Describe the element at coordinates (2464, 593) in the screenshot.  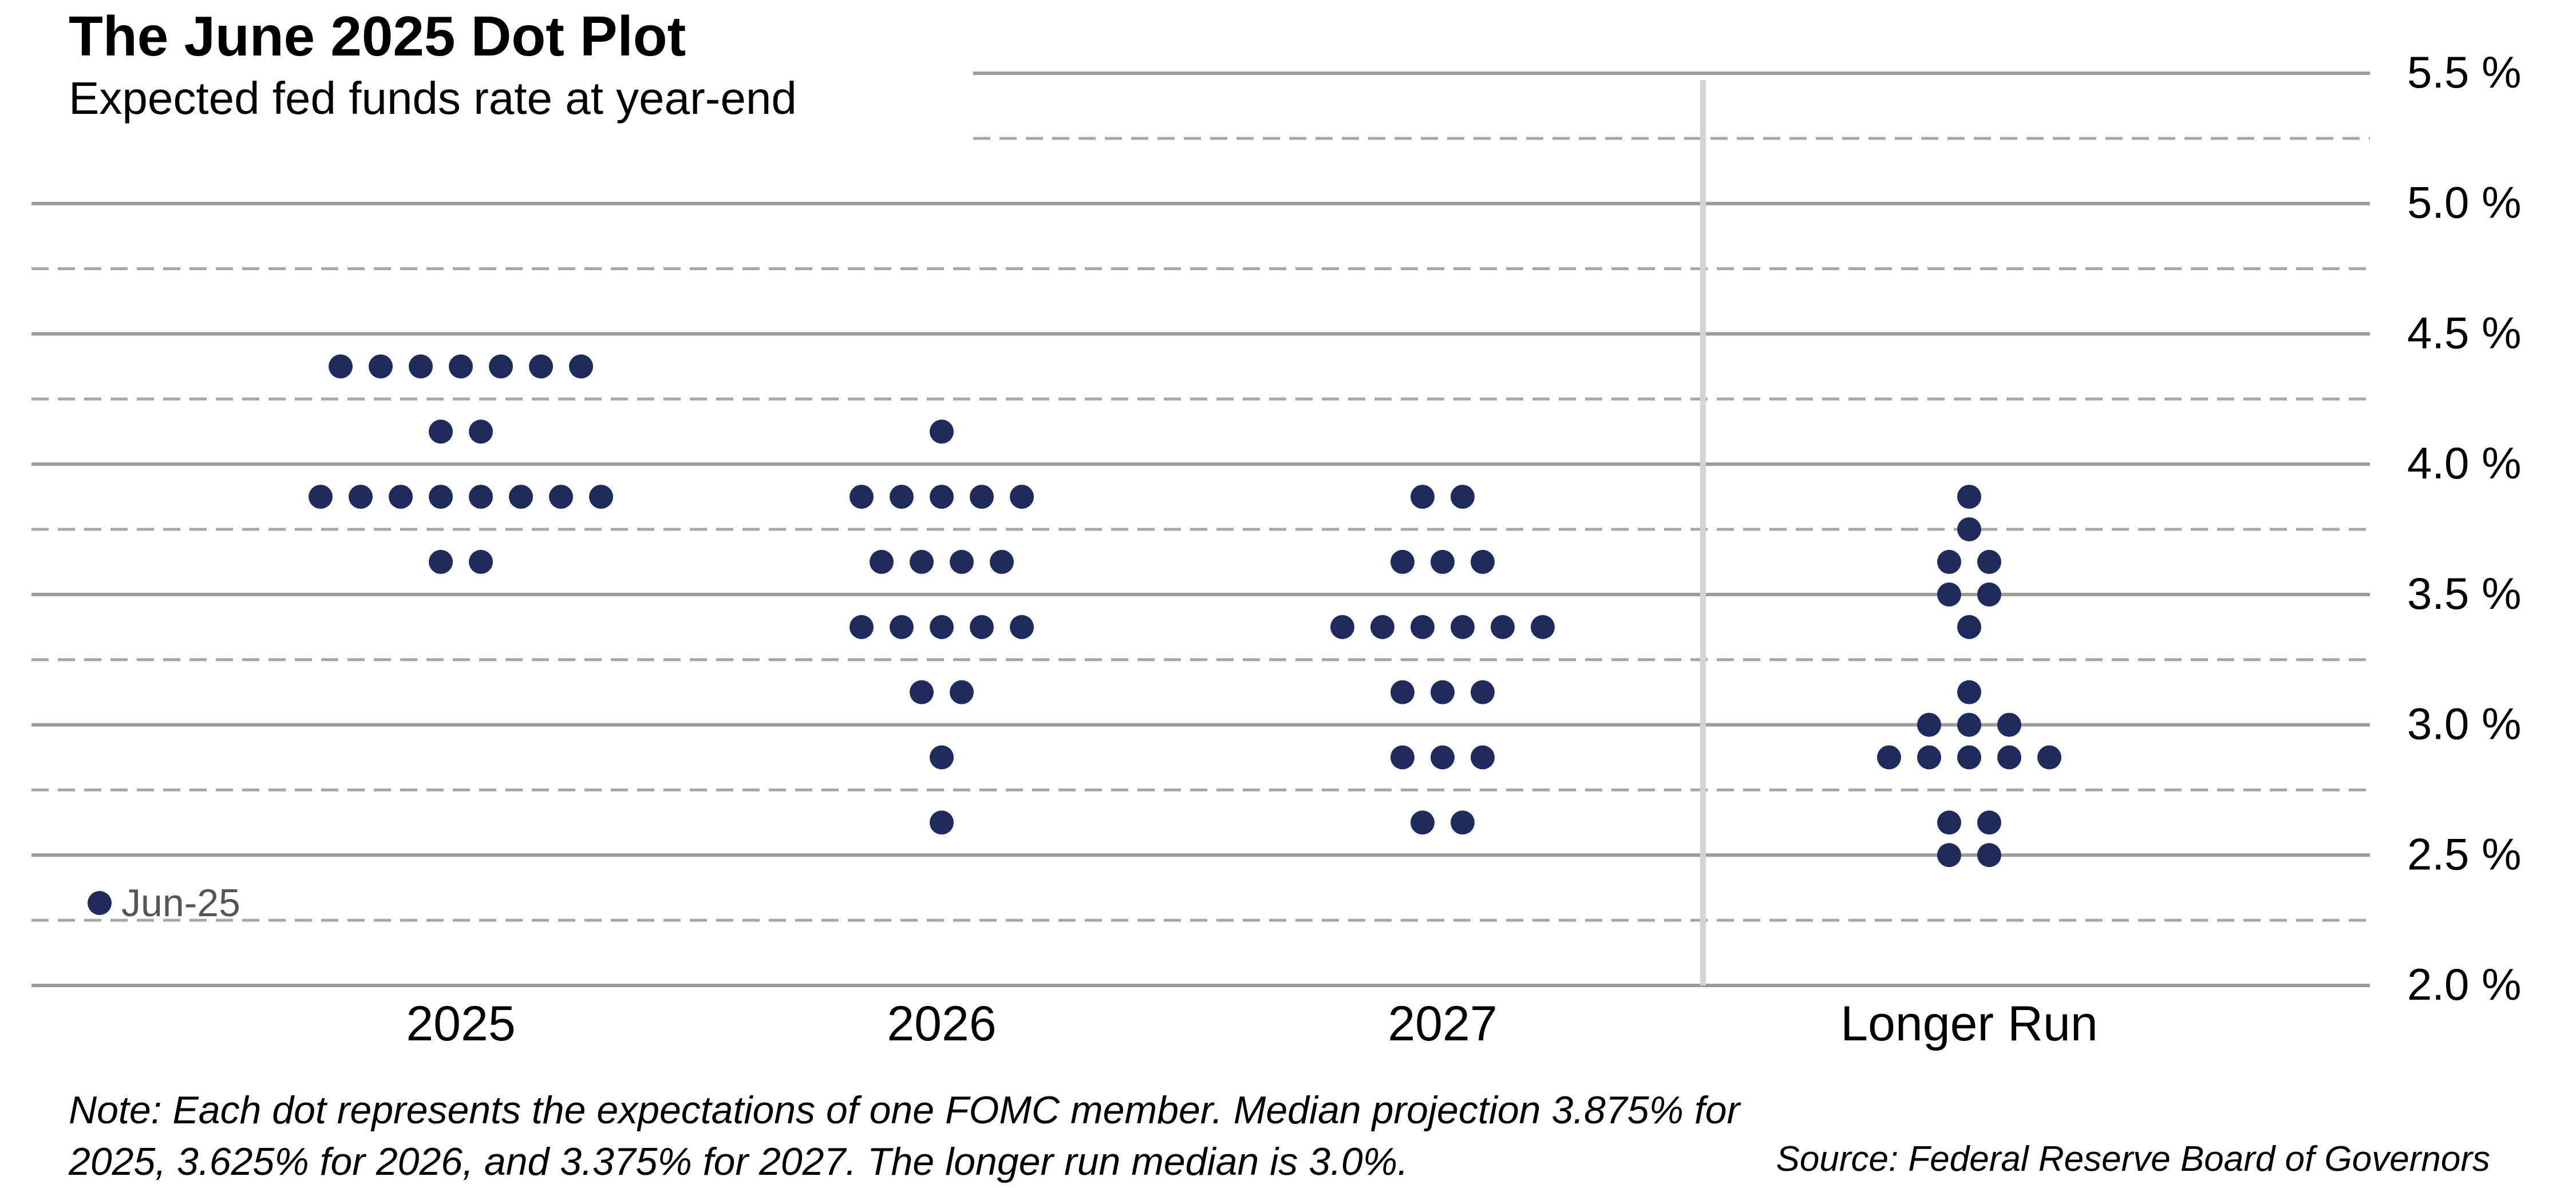
I see `y-tick-label: 3.5 %` at that location.